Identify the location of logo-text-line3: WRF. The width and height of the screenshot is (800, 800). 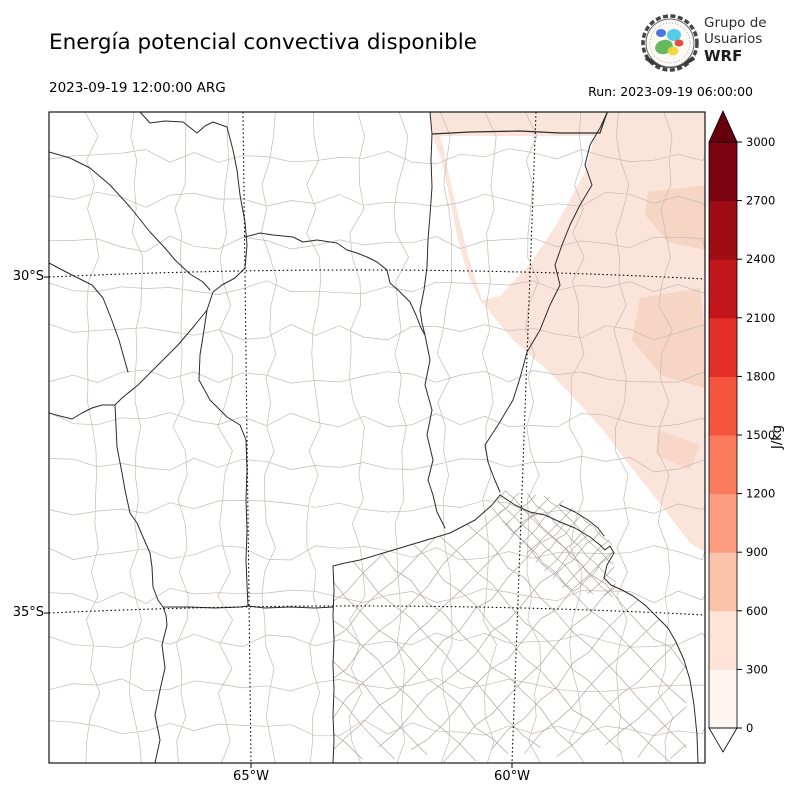
(723, 55).